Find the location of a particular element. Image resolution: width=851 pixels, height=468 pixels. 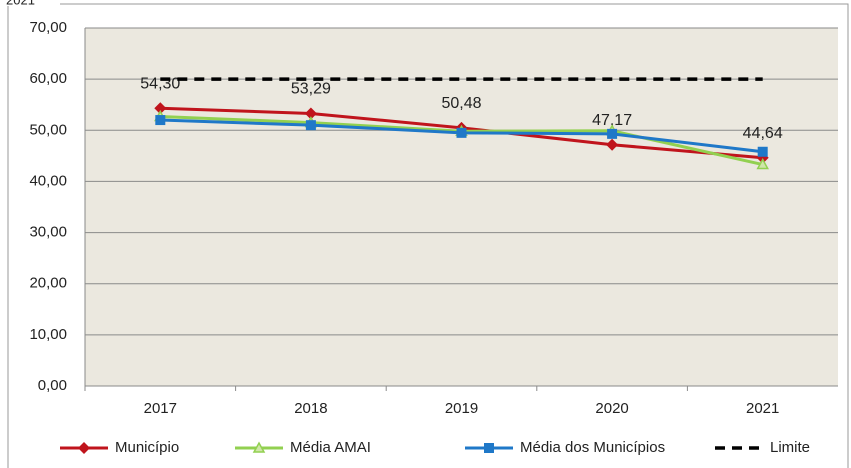

legend-label: Média AMAI is located at coordinates (330, 447).